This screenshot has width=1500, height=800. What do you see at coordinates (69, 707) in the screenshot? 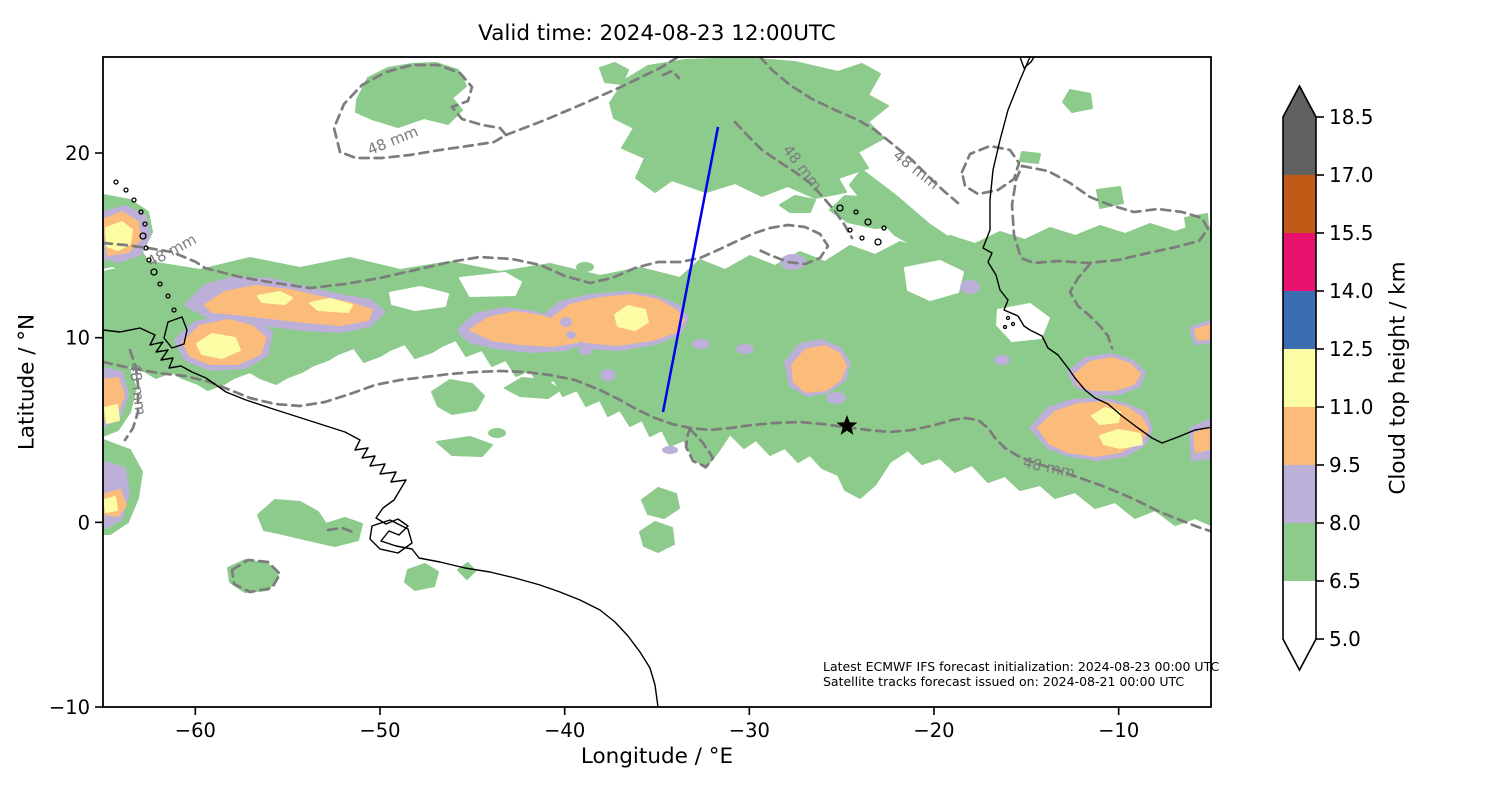
I see `y-tick-label: −10` at bounding box center [69, 707].